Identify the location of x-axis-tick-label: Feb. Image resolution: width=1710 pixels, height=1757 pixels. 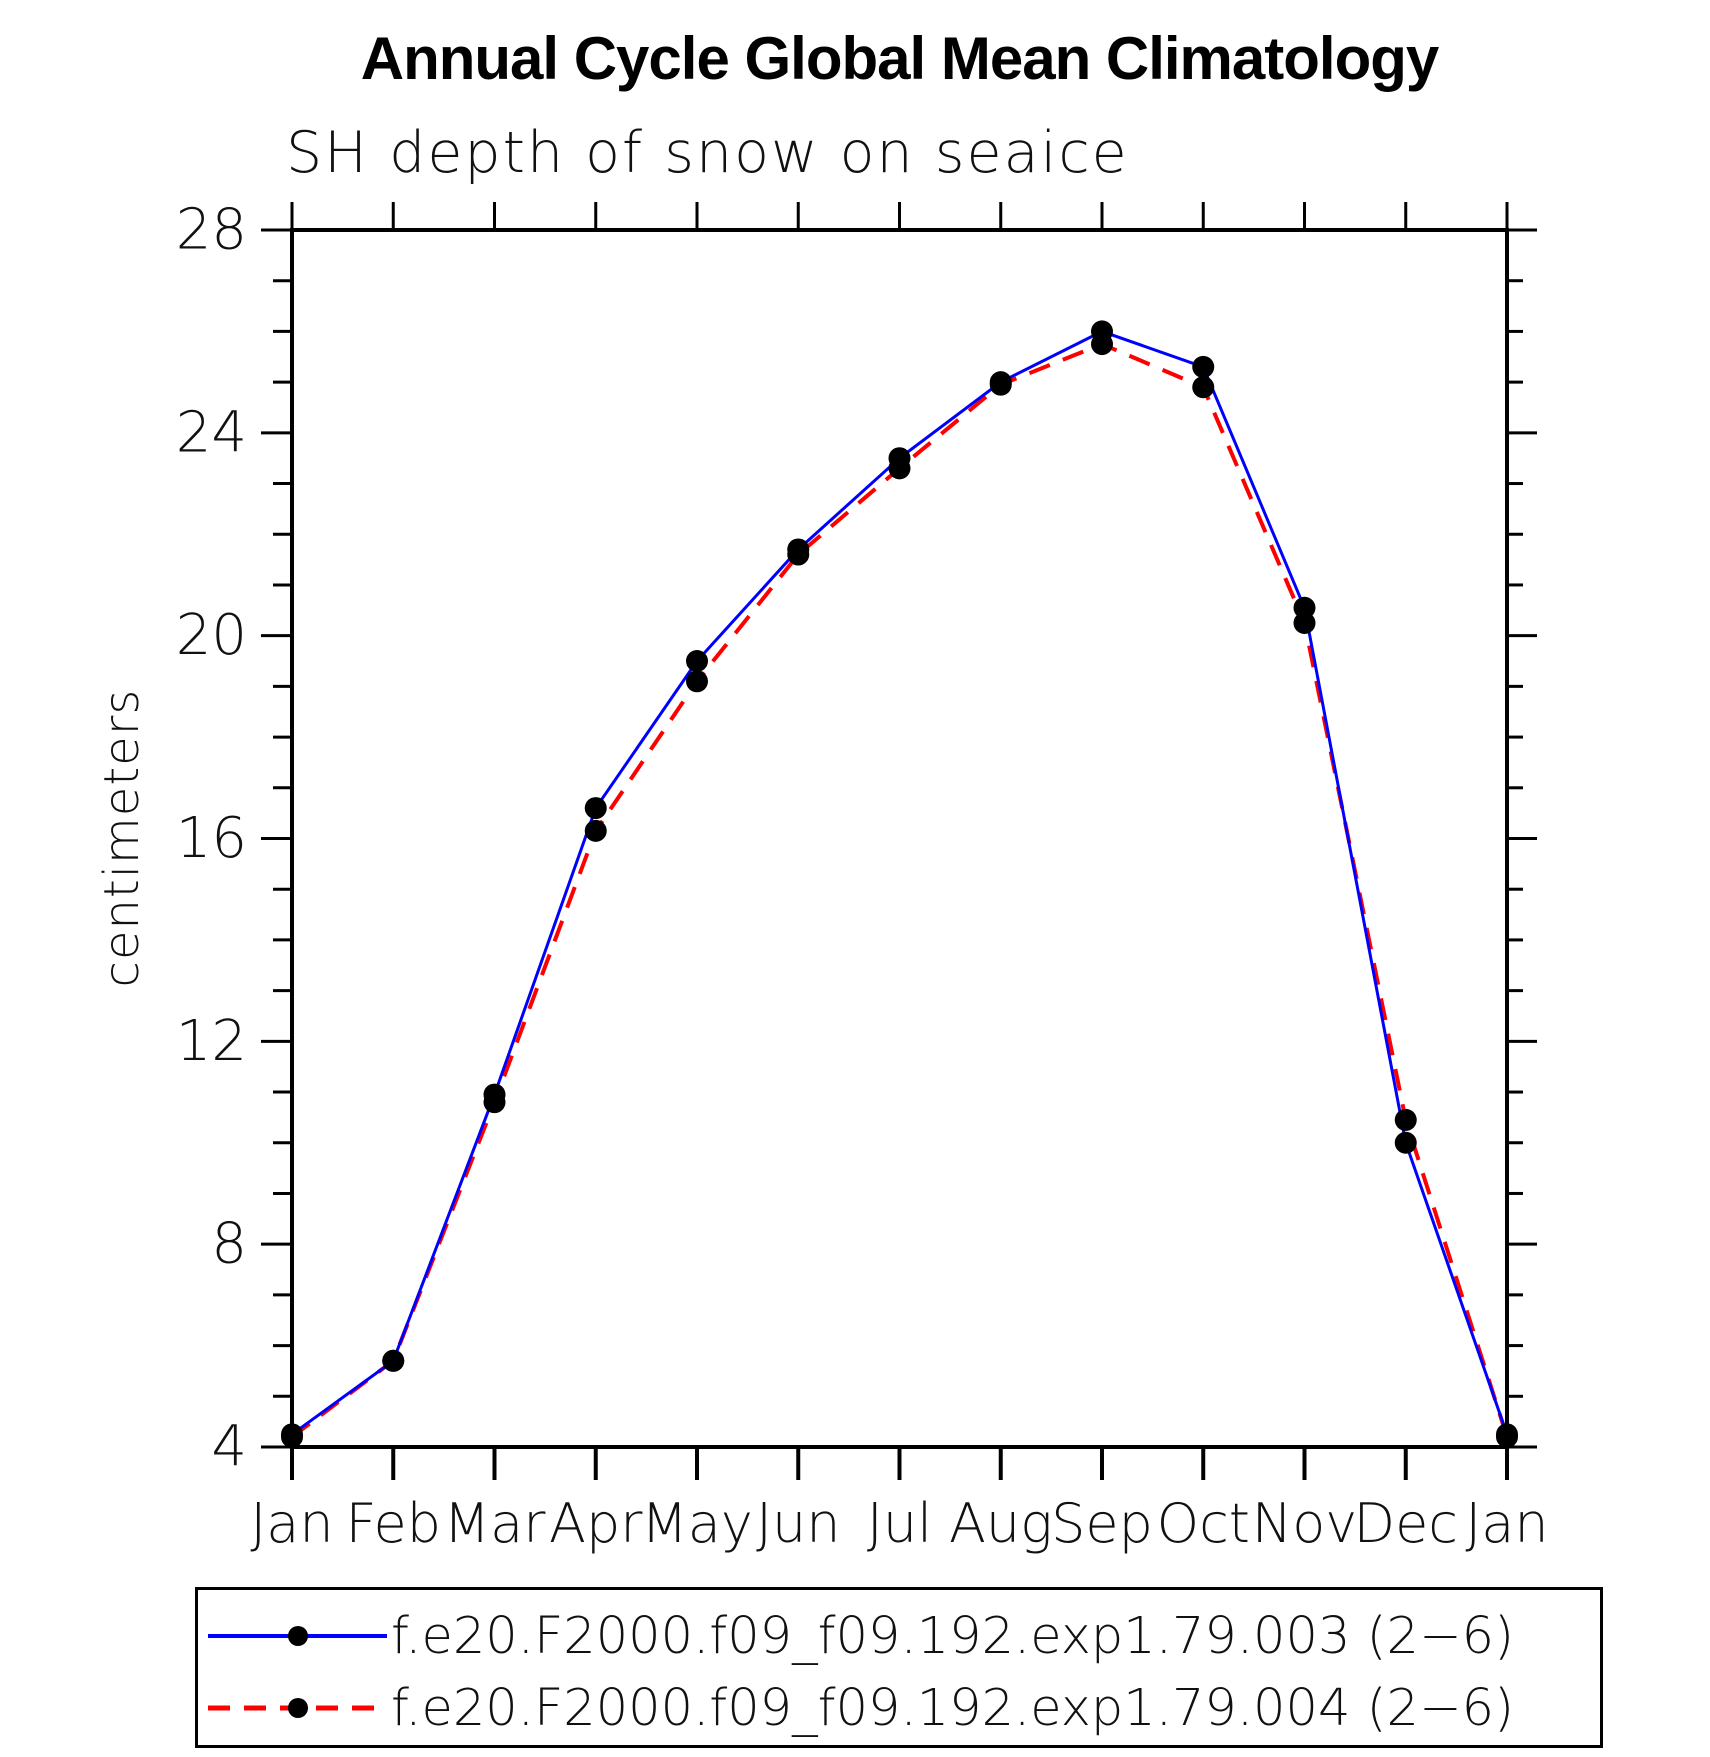
(393, 1523).